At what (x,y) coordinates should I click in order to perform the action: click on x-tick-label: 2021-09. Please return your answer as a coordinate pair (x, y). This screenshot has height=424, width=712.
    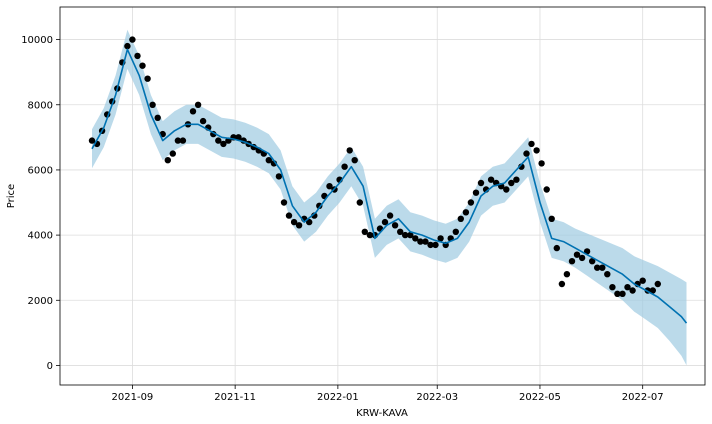
    Looking at the image, I should click on (133, 397).